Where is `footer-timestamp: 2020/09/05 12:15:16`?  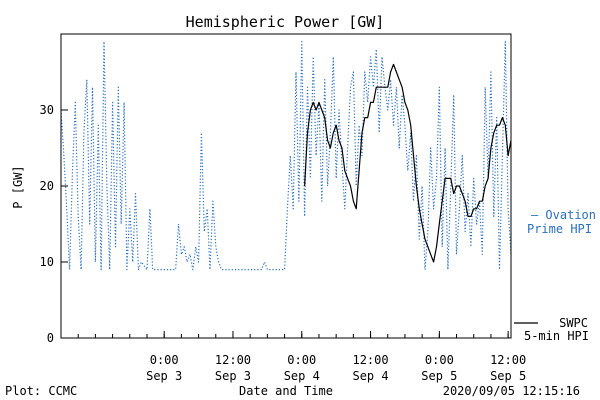 footer-timestamp: 2020/09/05 12:15:16 is located at coordinates (511, 391).